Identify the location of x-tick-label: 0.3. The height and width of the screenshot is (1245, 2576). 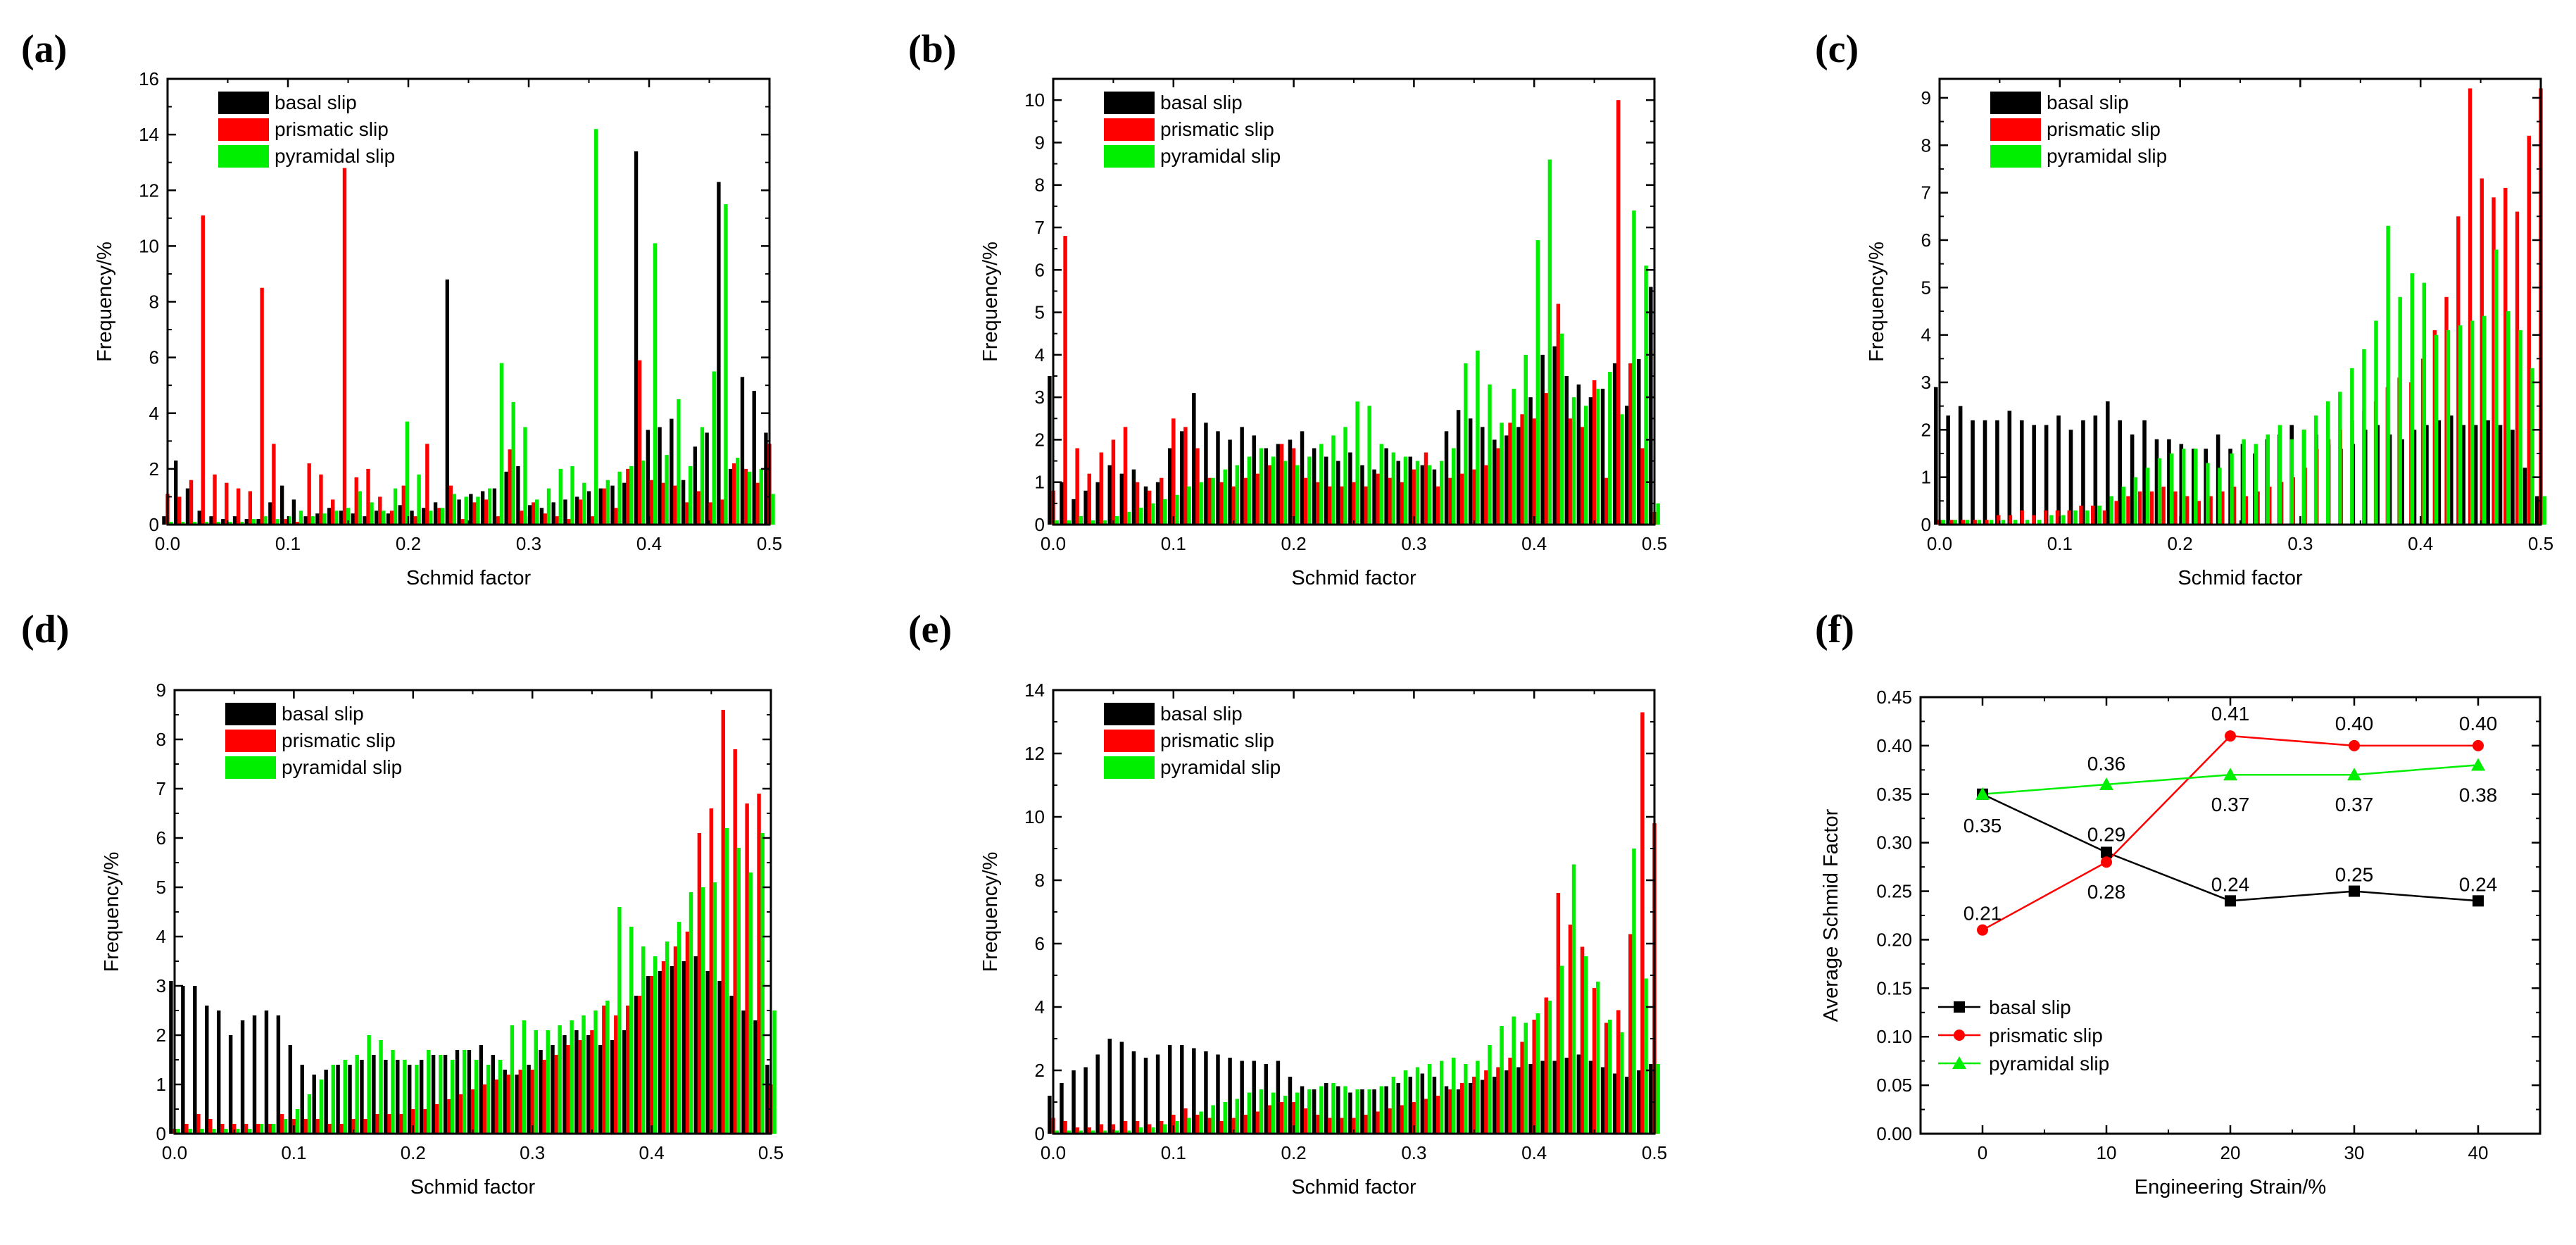
(532, 1152).